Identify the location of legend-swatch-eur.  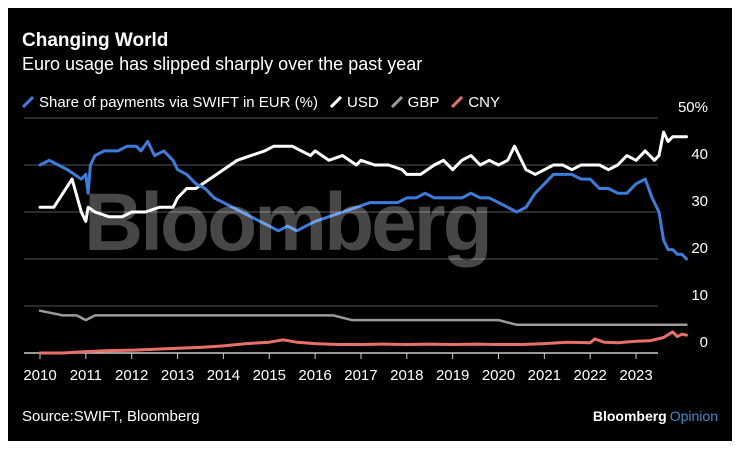
(28, 102).